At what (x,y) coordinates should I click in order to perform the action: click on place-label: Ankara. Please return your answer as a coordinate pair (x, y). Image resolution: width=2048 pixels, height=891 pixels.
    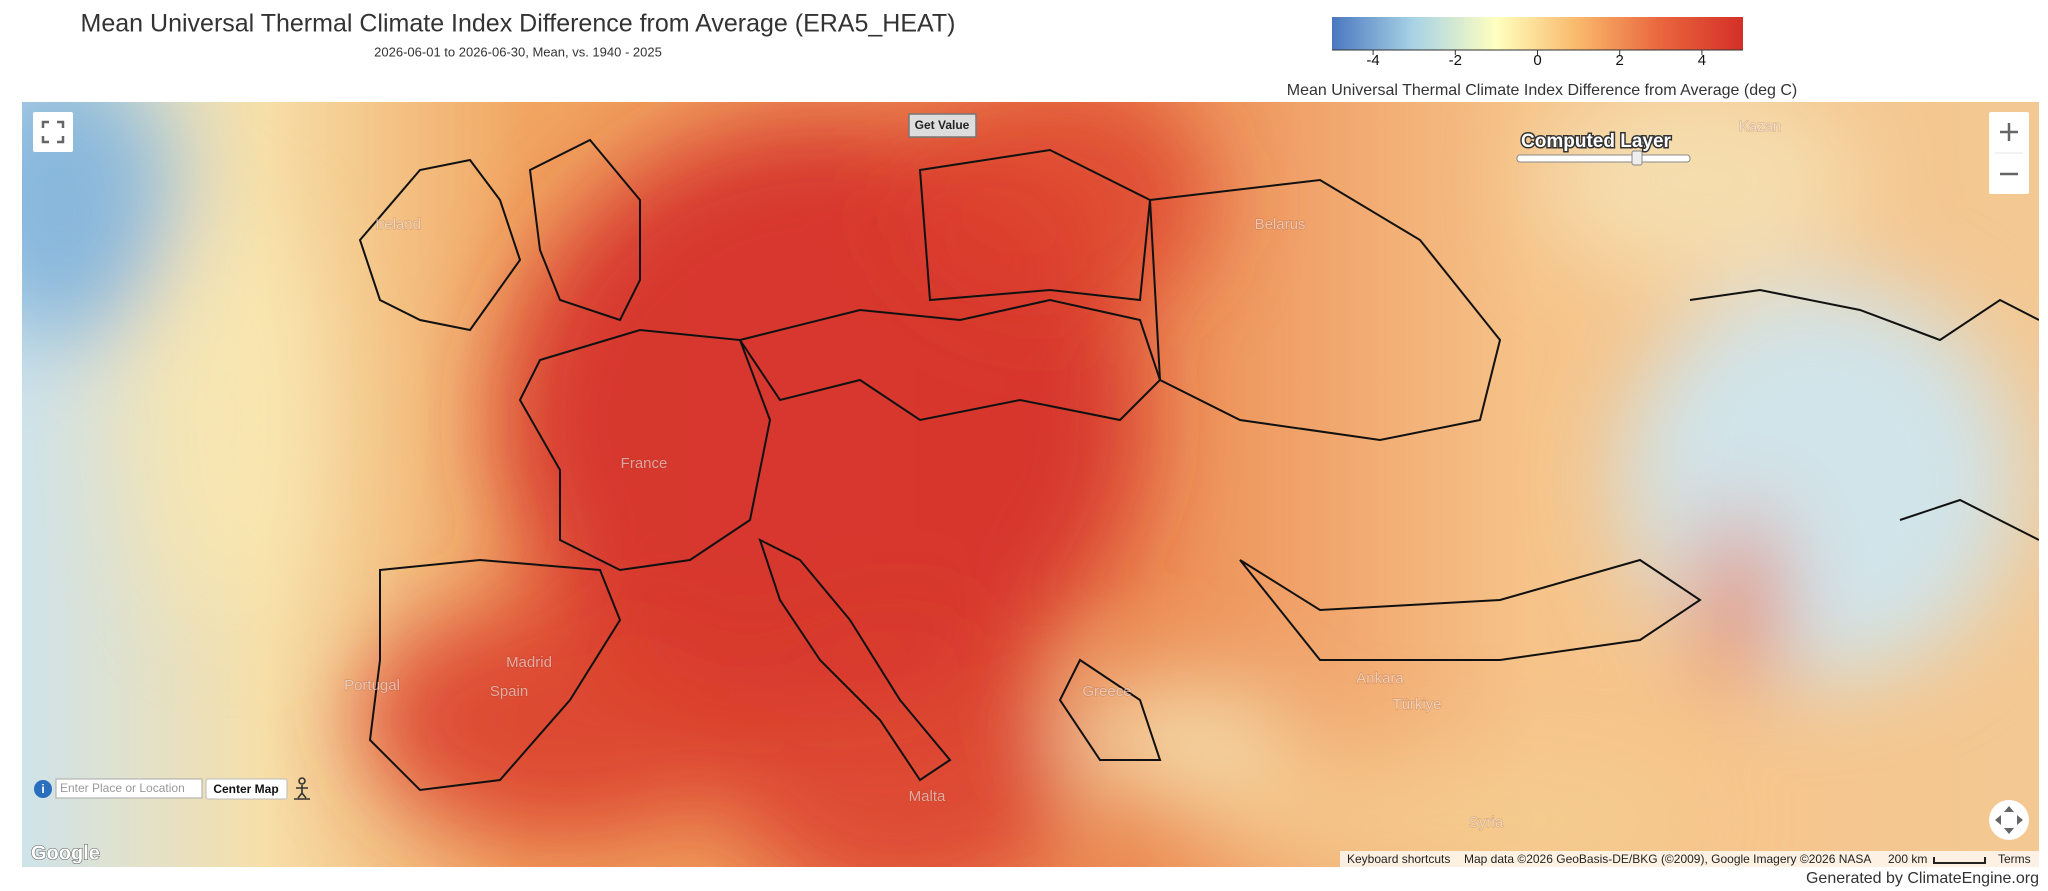
    Looking at the image, I should click on (1380, 678).